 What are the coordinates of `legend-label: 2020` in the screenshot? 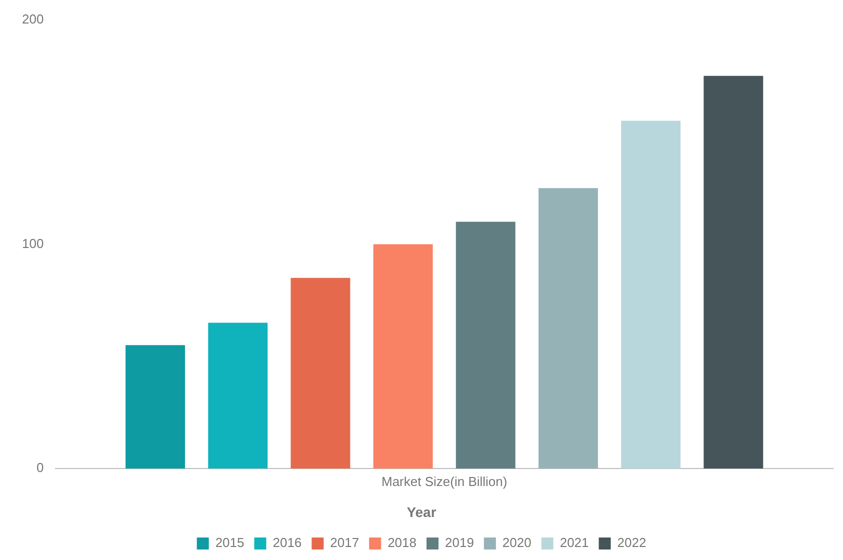 It's located at (517, 542).